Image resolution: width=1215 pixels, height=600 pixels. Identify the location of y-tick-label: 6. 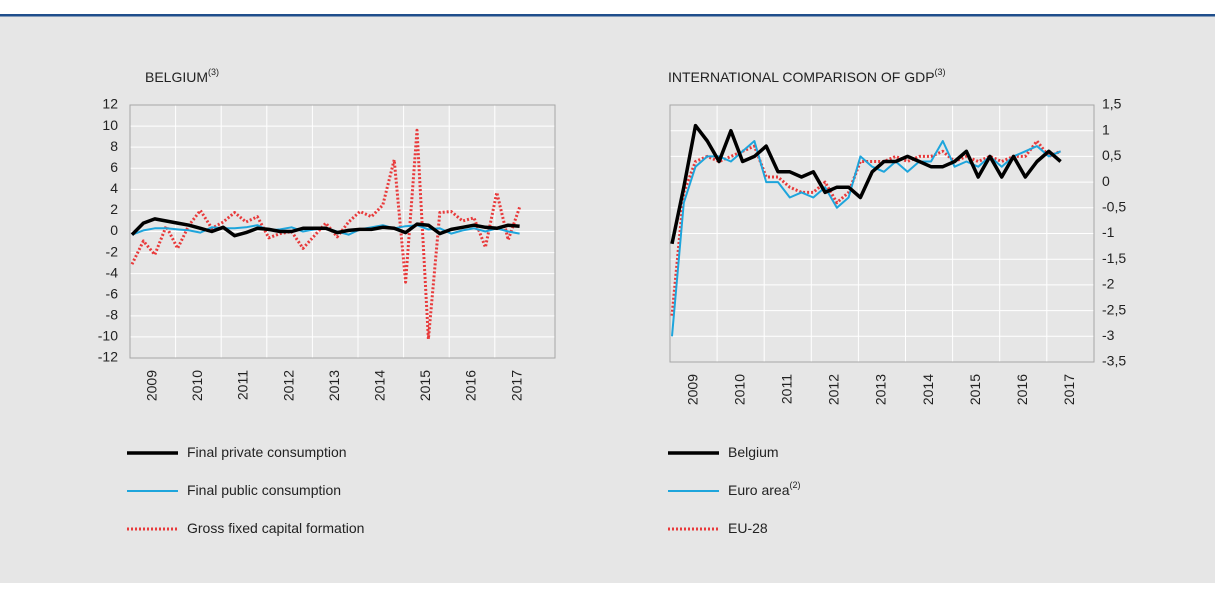
(114, 167).